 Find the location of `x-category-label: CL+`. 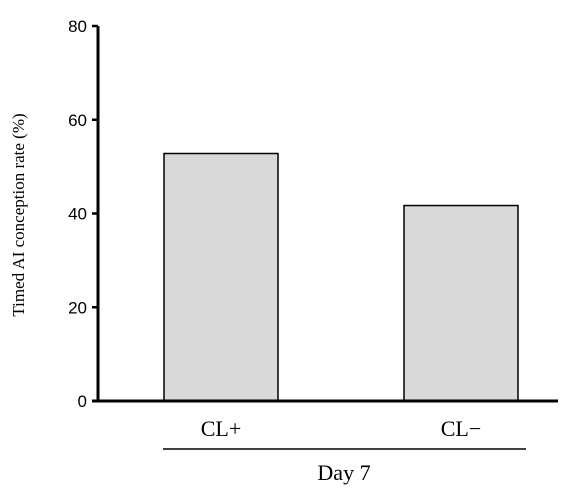

x-category-label: CL+ is located at coordinates (221, 428).